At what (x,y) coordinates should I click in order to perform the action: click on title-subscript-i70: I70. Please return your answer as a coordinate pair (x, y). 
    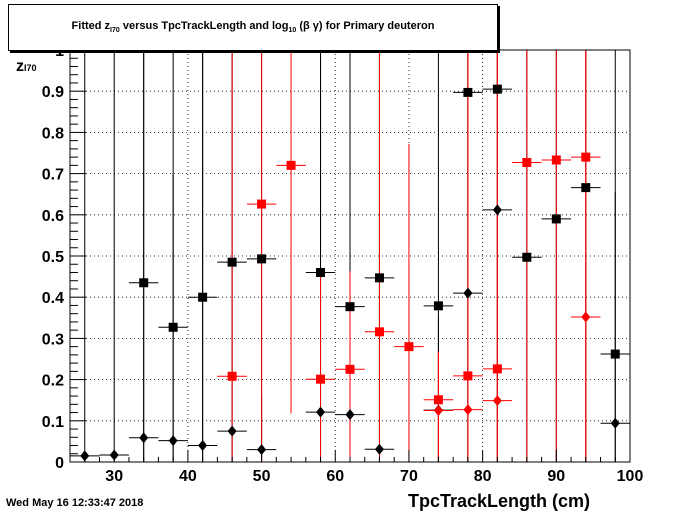
    Looking at the image, I should click on (115, 30).